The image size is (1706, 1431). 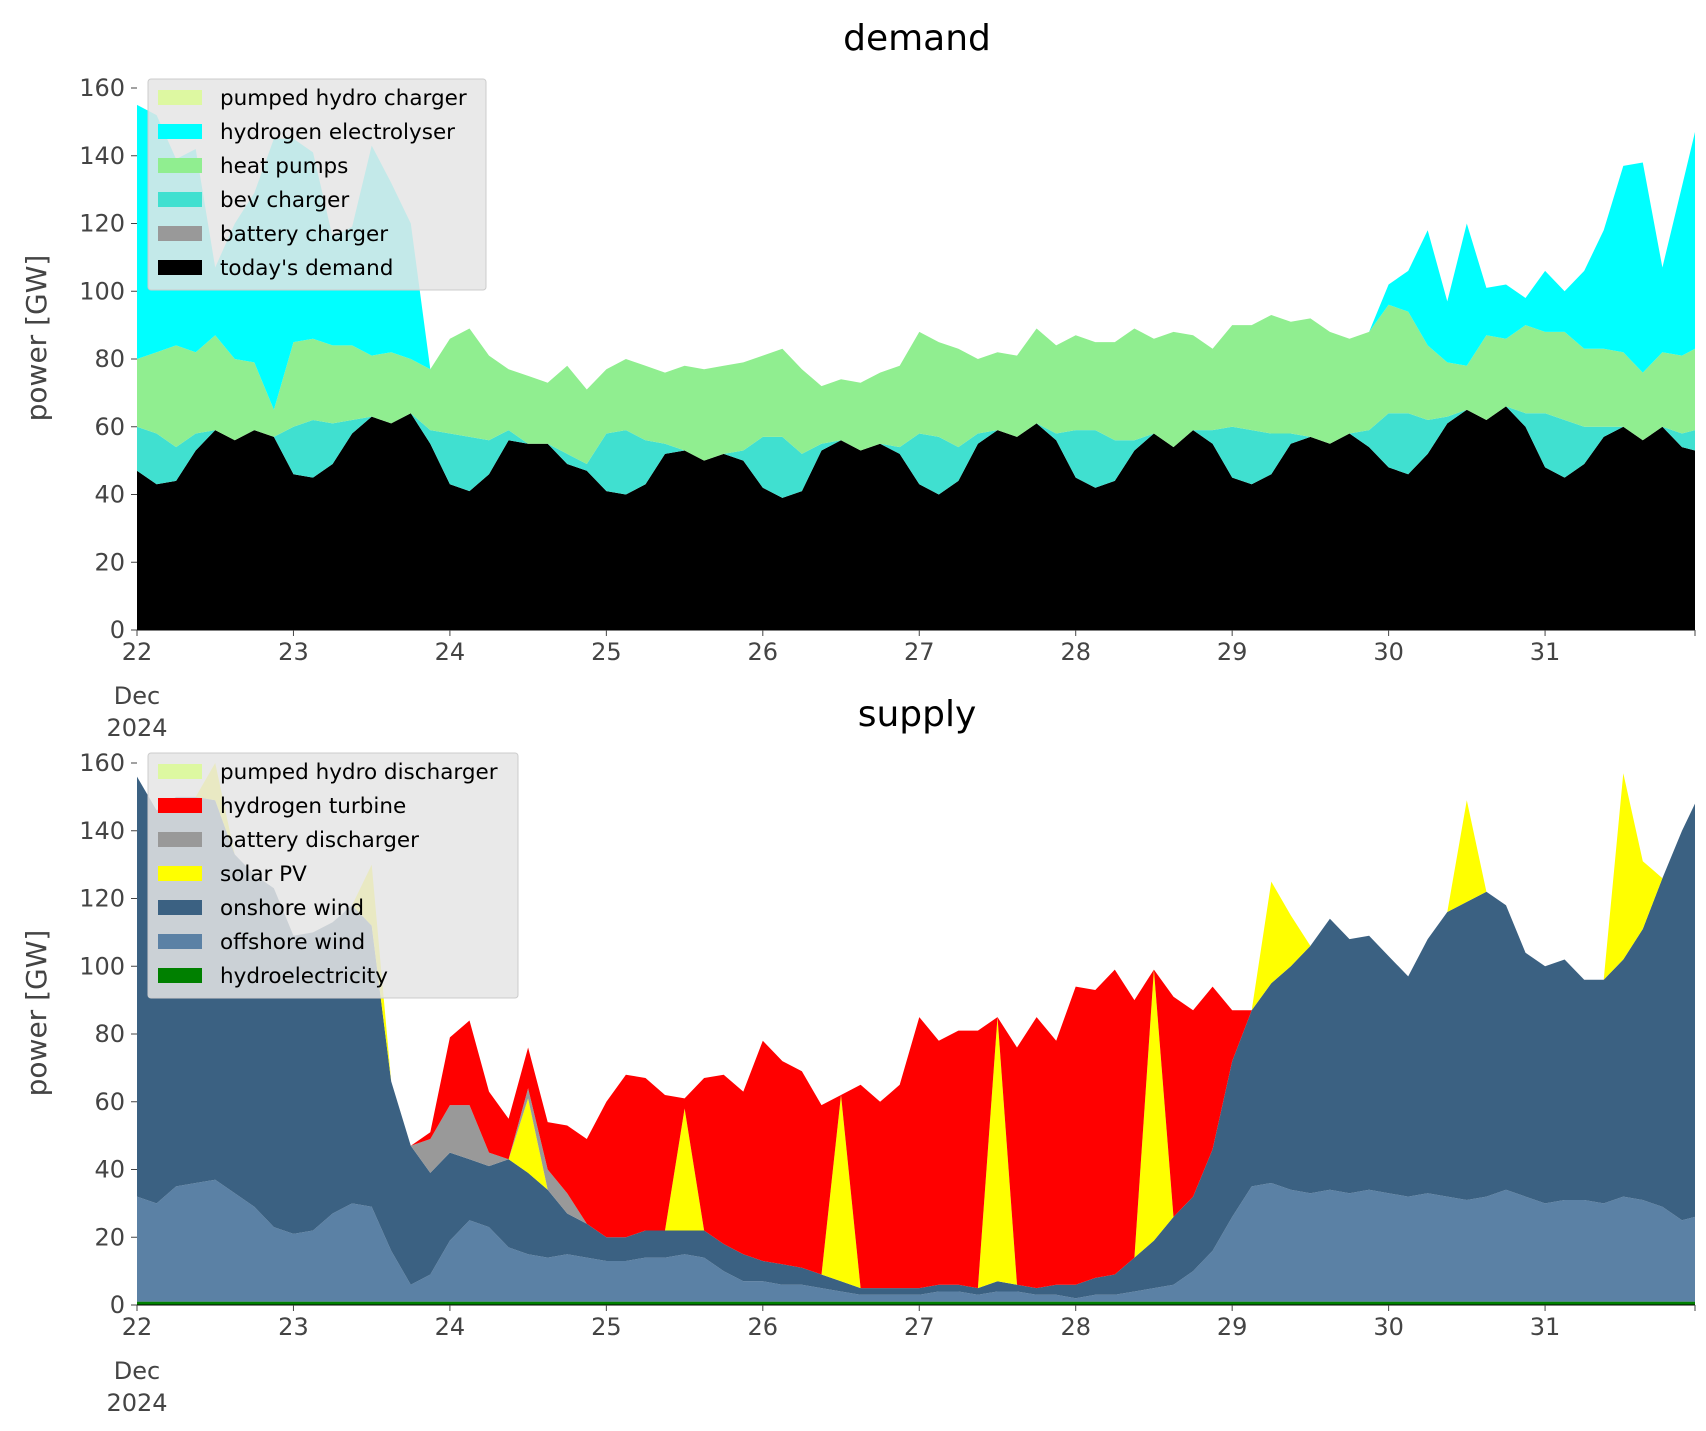 I want to click on legend-label: offshore wind, so click(x=292, y=942).